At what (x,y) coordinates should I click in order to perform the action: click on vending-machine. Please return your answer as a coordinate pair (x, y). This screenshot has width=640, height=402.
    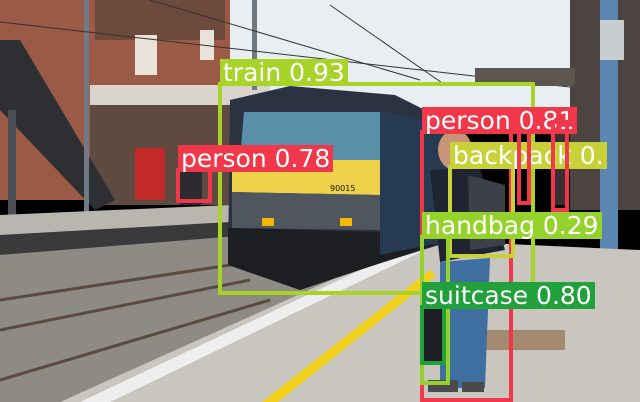
    Looking at the image, I should click on (150, 174).